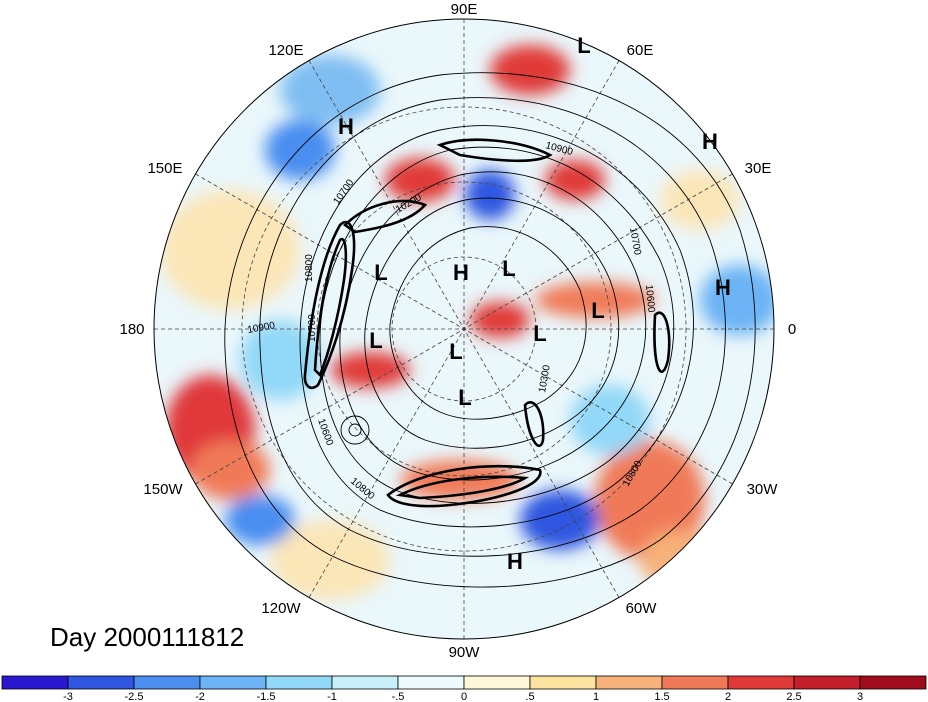 Image resolution: width=928 pixels, height=702 pixels. I want to click on lon-label-90e: 90E, so click(464, 9).